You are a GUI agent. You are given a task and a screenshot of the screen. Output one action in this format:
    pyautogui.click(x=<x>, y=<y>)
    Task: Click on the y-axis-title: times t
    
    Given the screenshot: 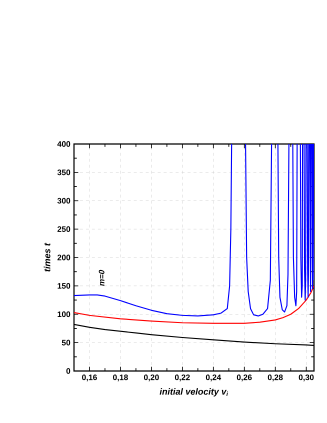 What is the action you would take?
    pyautogui.click(x=47, y=257)
    